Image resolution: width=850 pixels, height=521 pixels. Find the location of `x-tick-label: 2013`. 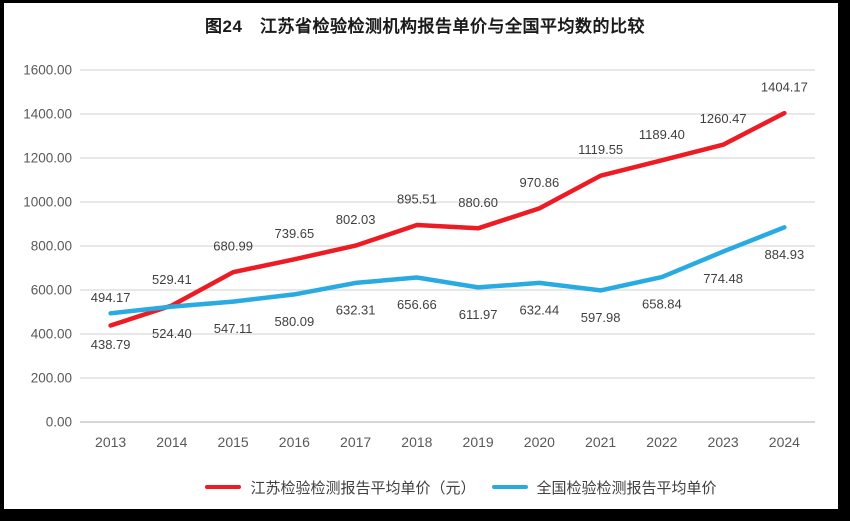

x-tick-label: 2013 is located at coordinates (110, 442).